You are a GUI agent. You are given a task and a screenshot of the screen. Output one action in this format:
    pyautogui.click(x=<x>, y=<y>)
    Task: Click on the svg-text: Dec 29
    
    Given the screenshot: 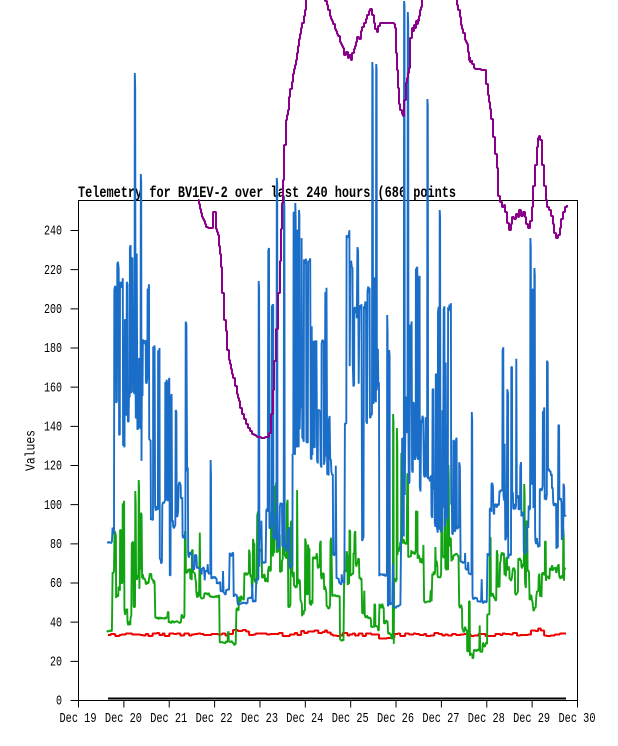 What is the action you would take?
    pyautogui.click(x=531, y=718)
    